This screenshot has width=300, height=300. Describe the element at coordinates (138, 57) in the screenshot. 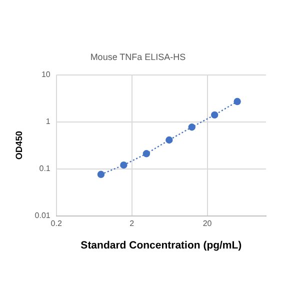

I see `chart-title: Mouse TNFa ELISA-HS` at that location.